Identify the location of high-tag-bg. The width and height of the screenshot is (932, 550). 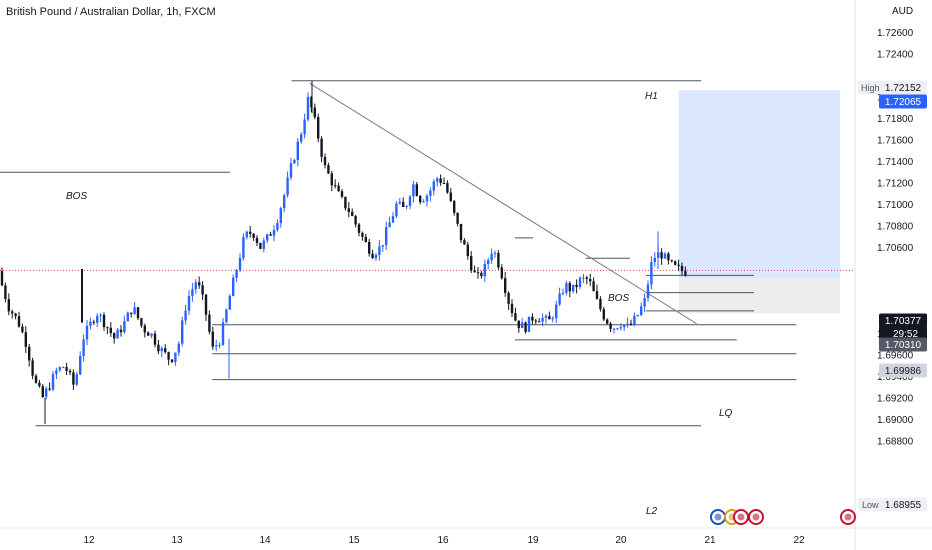
(870, 87).